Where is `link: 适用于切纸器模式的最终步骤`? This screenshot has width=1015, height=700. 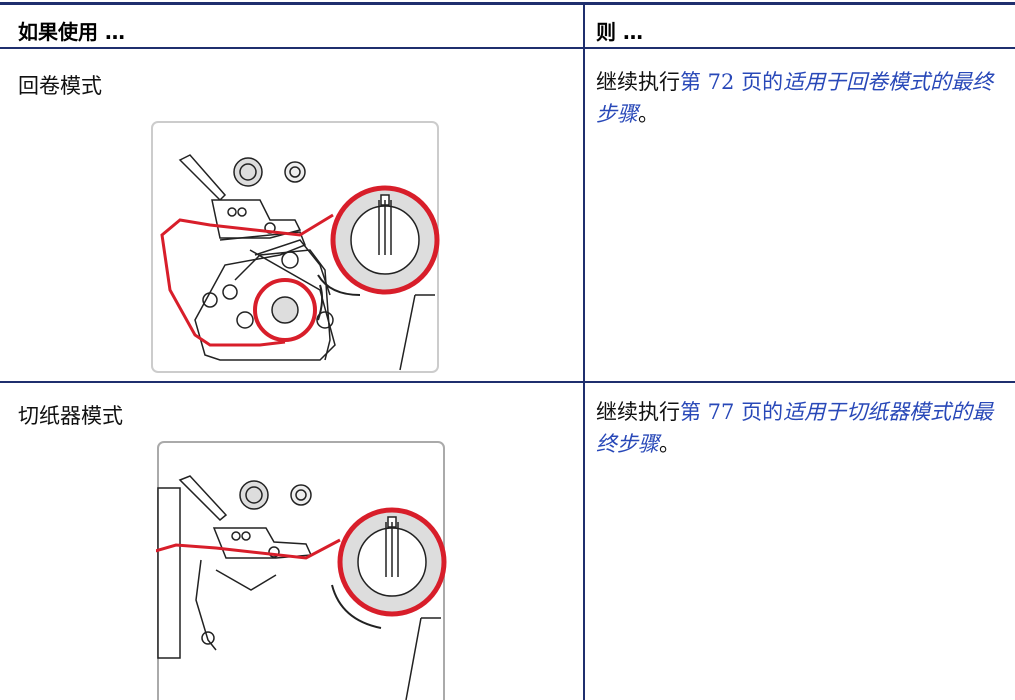 link: 适用于切纸器模式的最终步骤 is located at coordinates (795, 428).